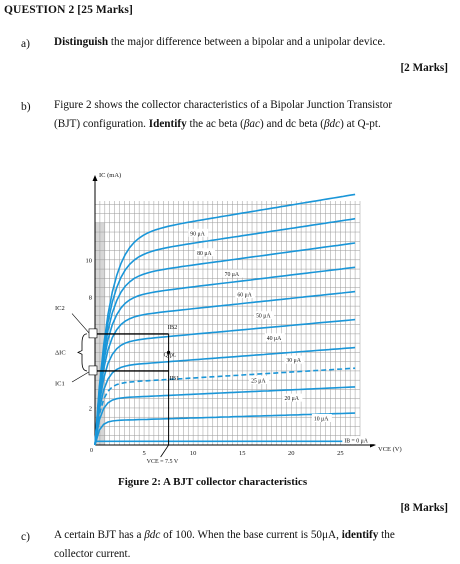  What do you see at coordinates (332, 124) in the screenshot?
I see `beta-dc-symbol: βdc` at bounding box center [332, 124].